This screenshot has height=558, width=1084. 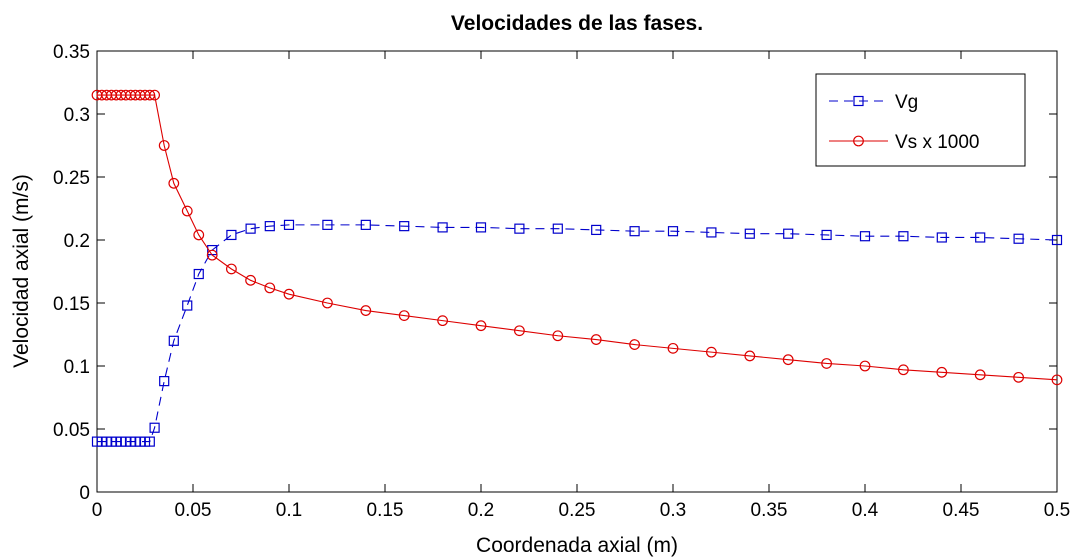 I want to click on y-tick-label: 0.05, so click(x=71, y=430).